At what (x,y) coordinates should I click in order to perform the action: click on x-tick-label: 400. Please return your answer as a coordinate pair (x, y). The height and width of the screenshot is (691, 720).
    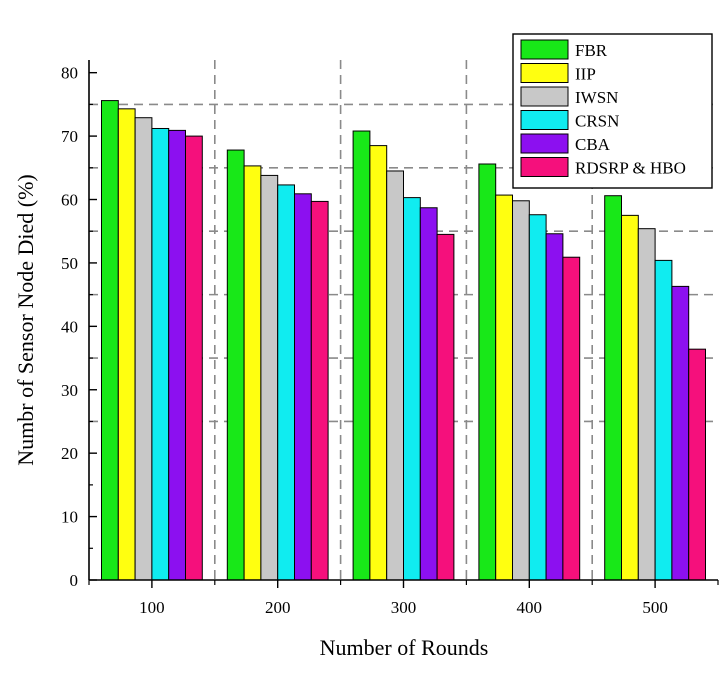
    Looking at the image, I should click on (530, 607).